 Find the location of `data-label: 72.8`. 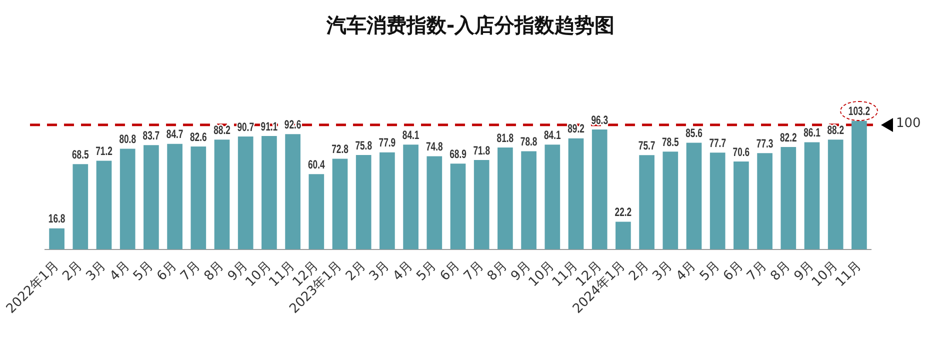

data-label: 72.8 is located at coordinates (340, 150).